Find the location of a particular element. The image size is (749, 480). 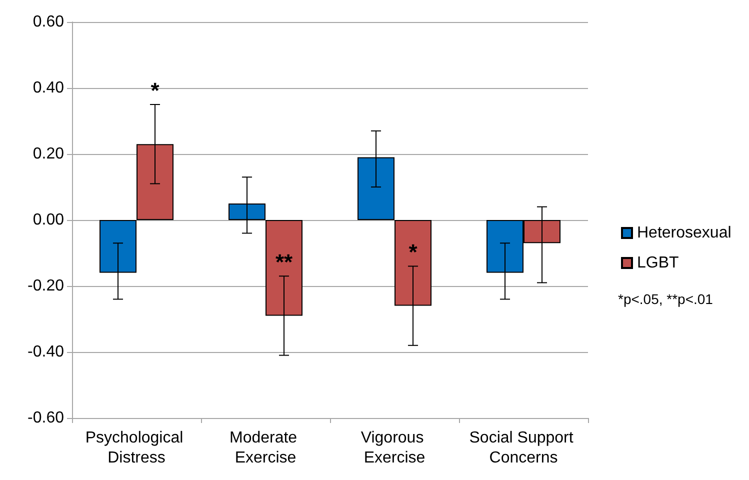

data-label: ** is located at coordinates (284, 262).